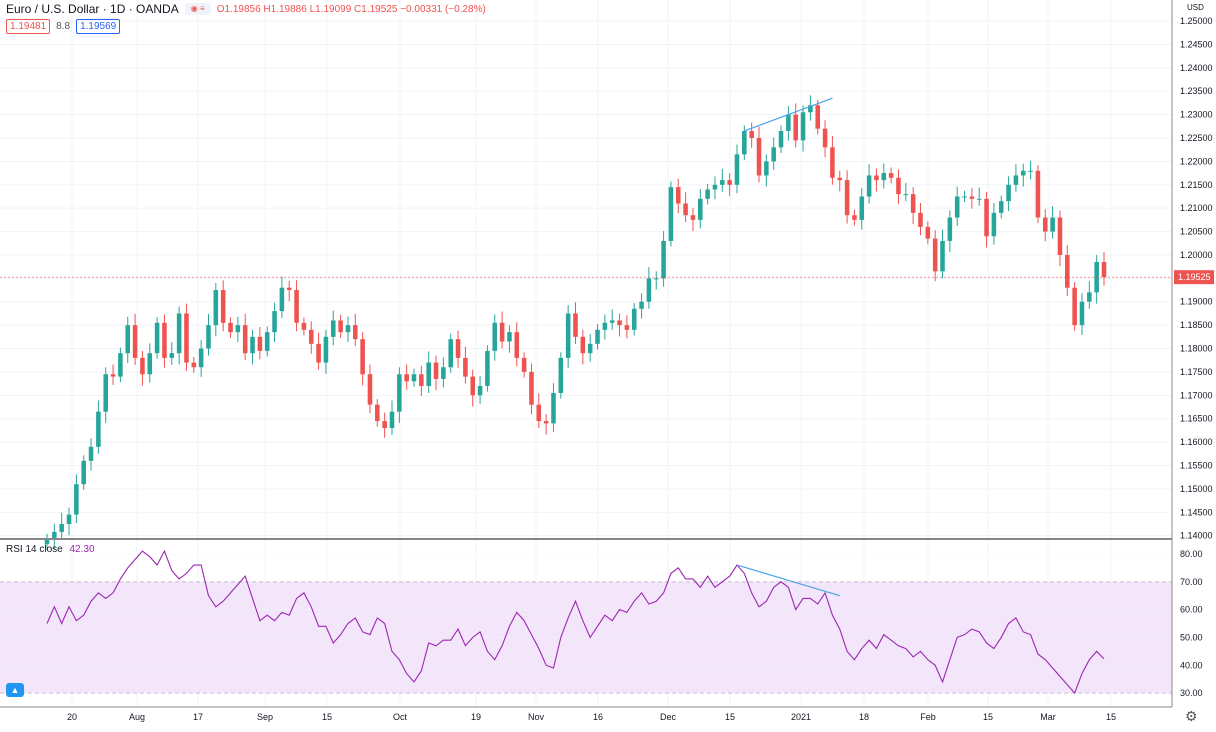 This screenshot has width=1216, height=732. Describe the element at coordinates (1196, 512) in the screenshot. I see `price-tick-label: 1.14500` at that location.